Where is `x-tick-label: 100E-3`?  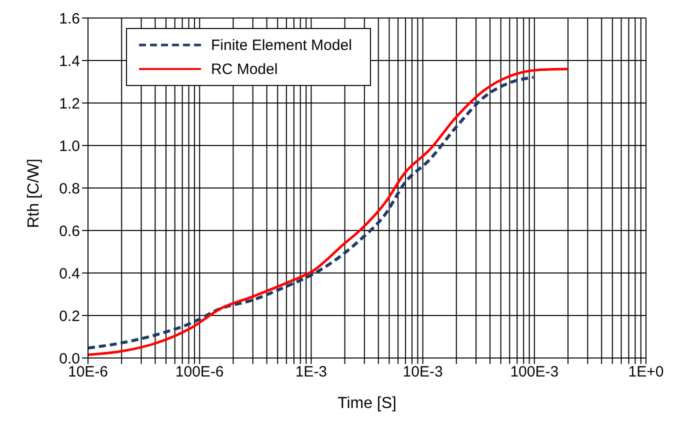
x-tick-label: 100E-3 is located at coordinates (534, 372).